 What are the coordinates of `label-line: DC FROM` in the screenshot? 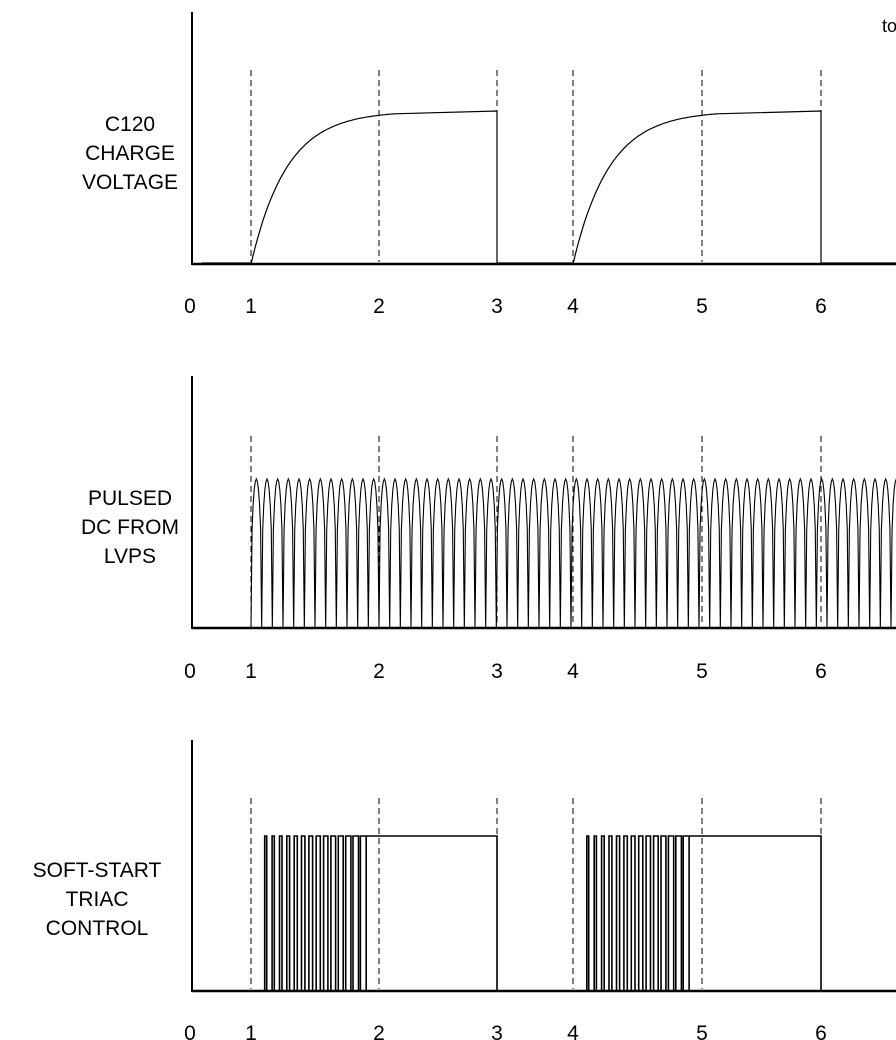 It's located at (130, 527).